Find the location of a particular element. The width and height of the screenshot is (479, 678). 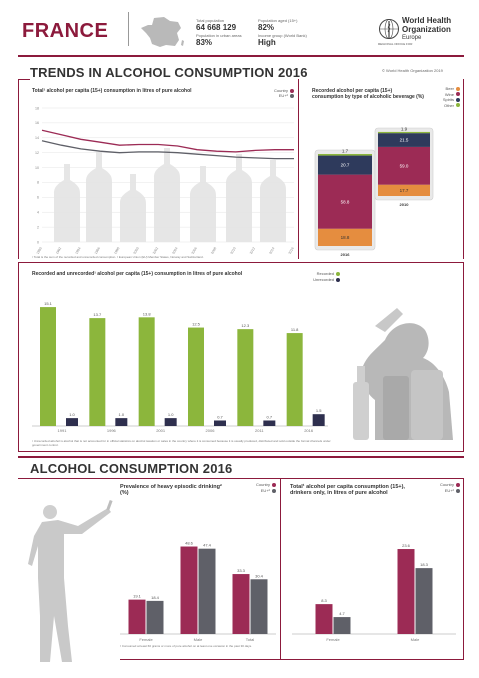

recunrec-category-label: 2006 is located at coordinates (211, 430).